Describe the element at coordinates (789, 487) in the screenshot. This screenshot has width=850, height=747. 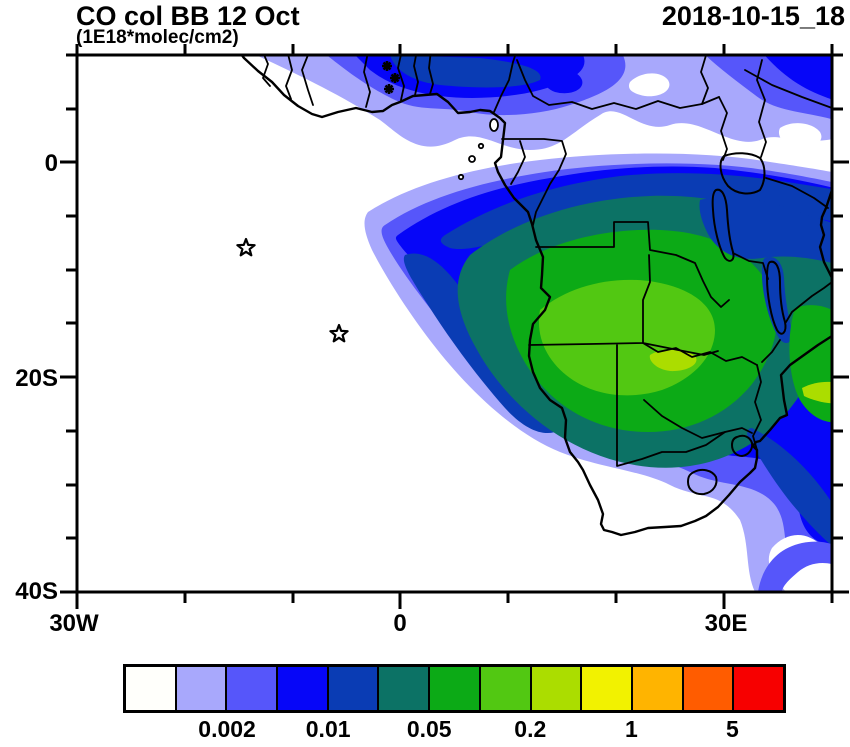
I see `contour-navy-southeast` at that location.